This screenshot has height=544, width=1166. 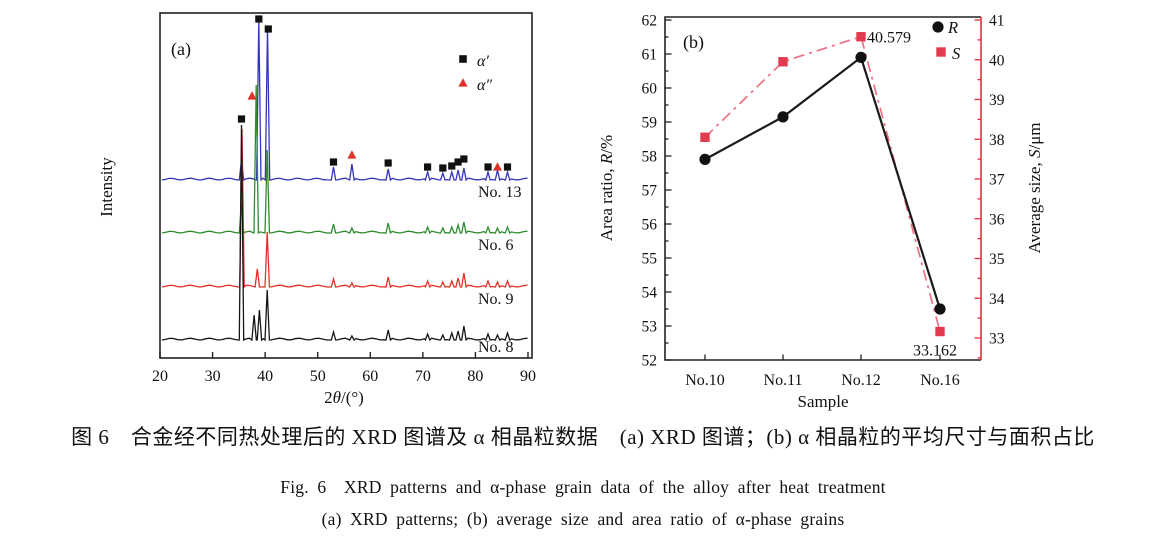 I want to click on left-tick-label: 62, so click(x=650, y=21).